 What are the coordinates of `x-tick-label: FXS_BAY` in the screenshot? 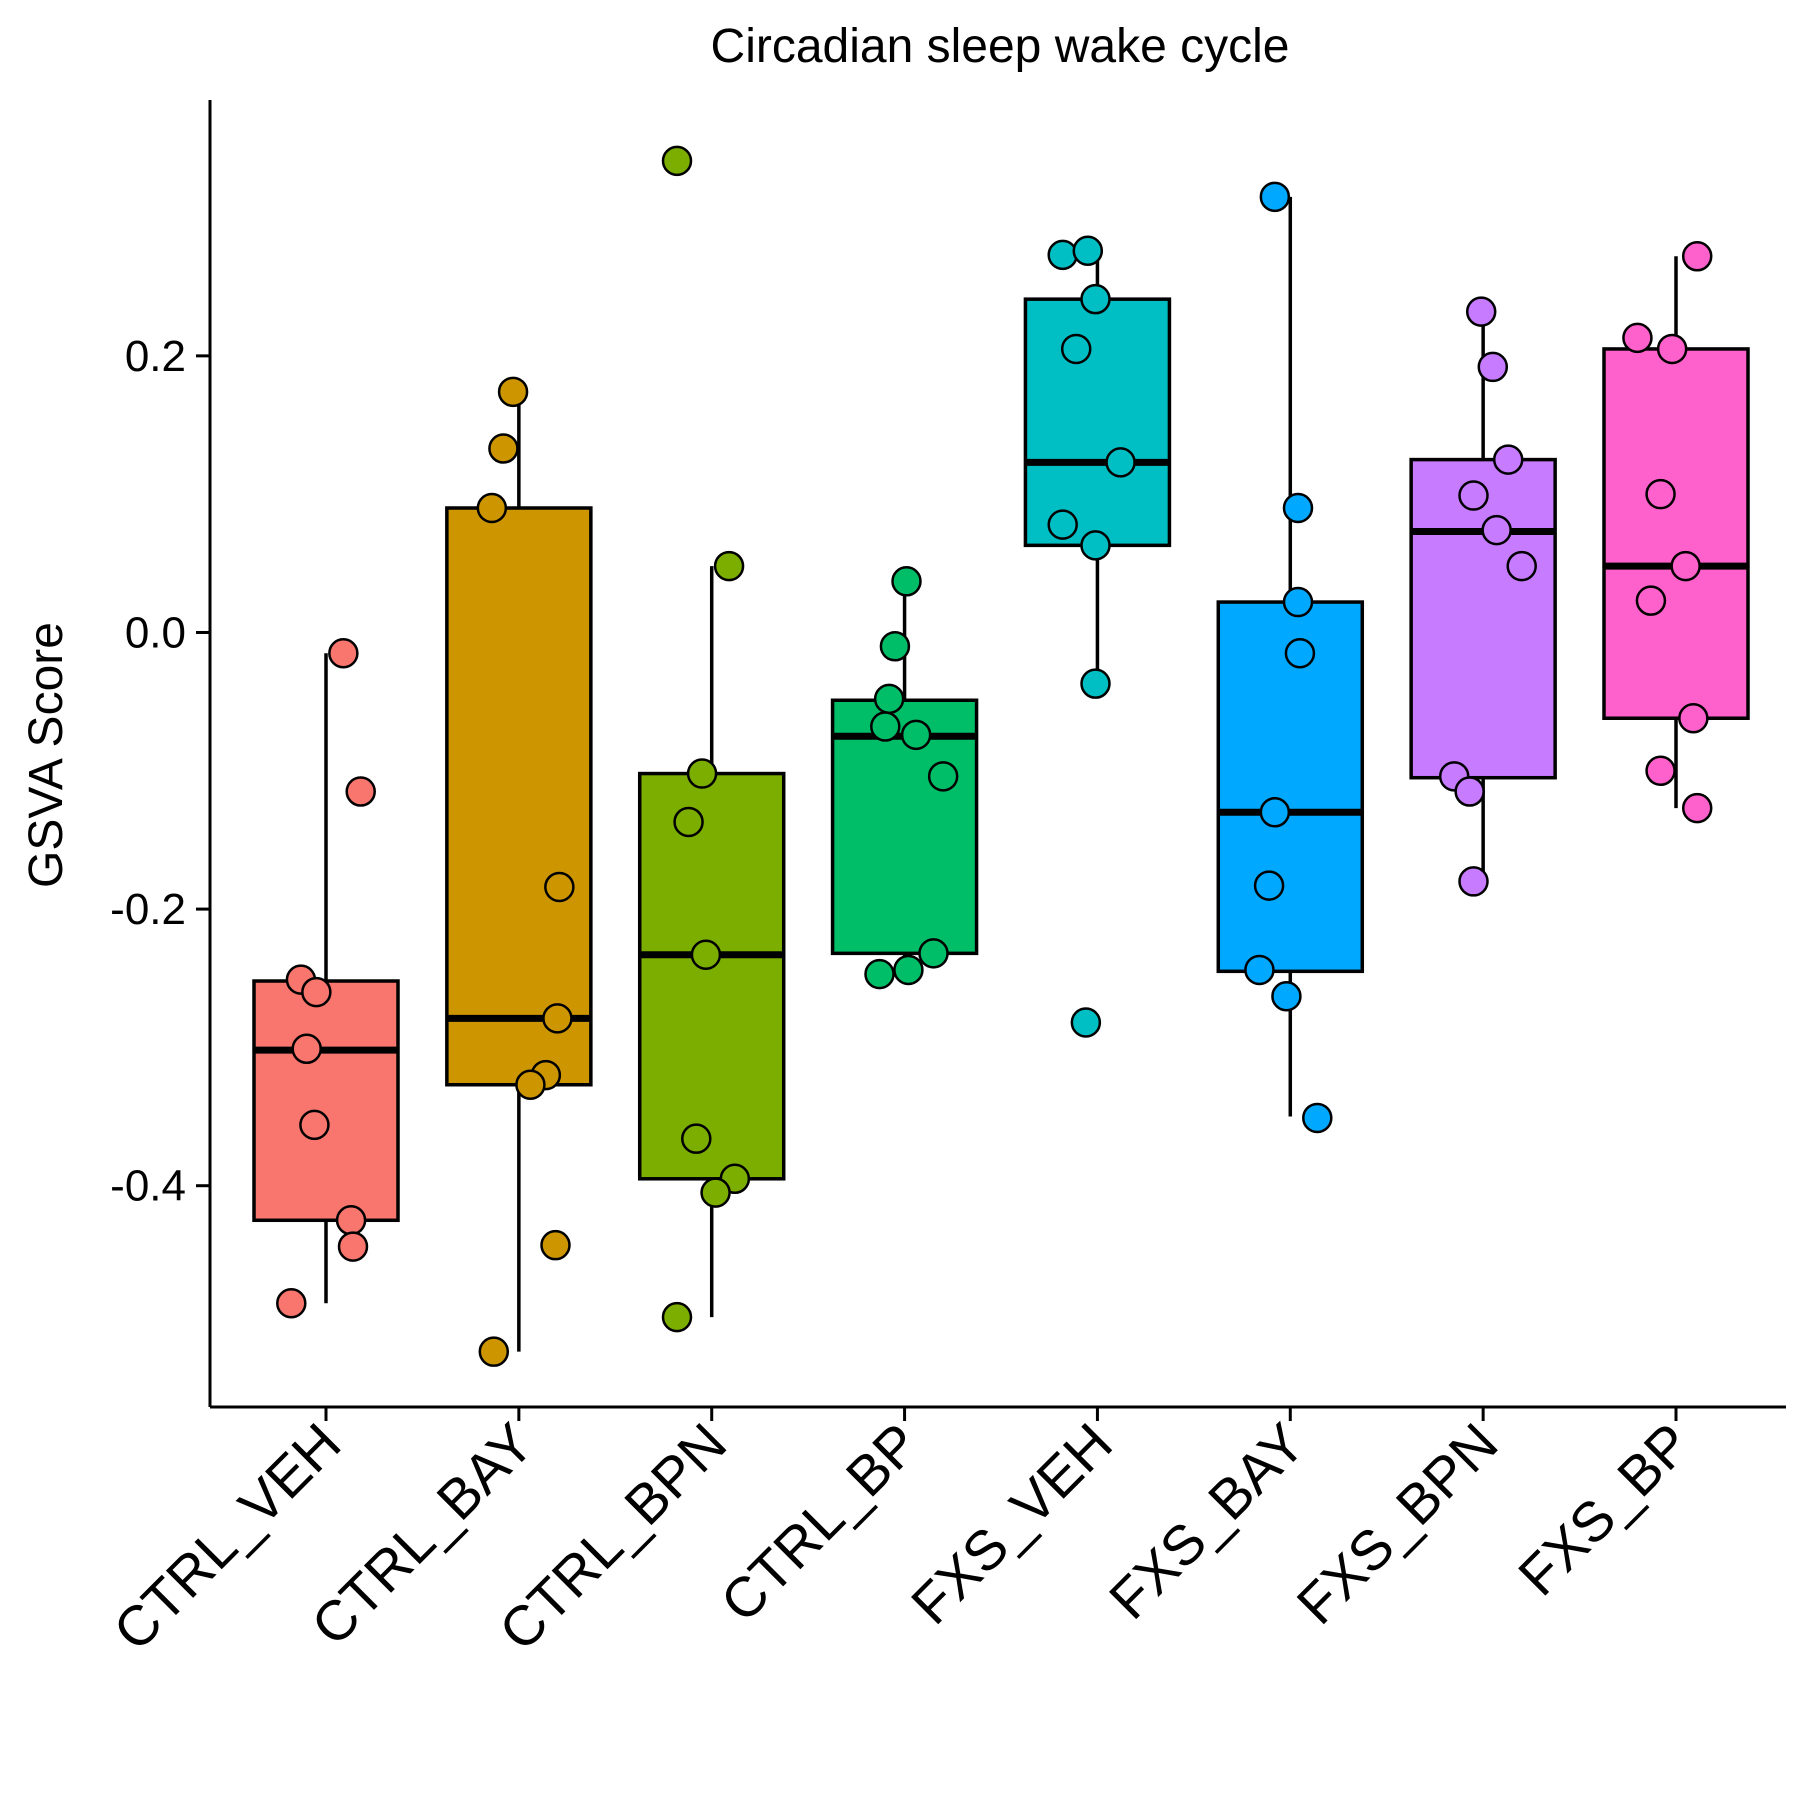 It's located at (1207, 1521).